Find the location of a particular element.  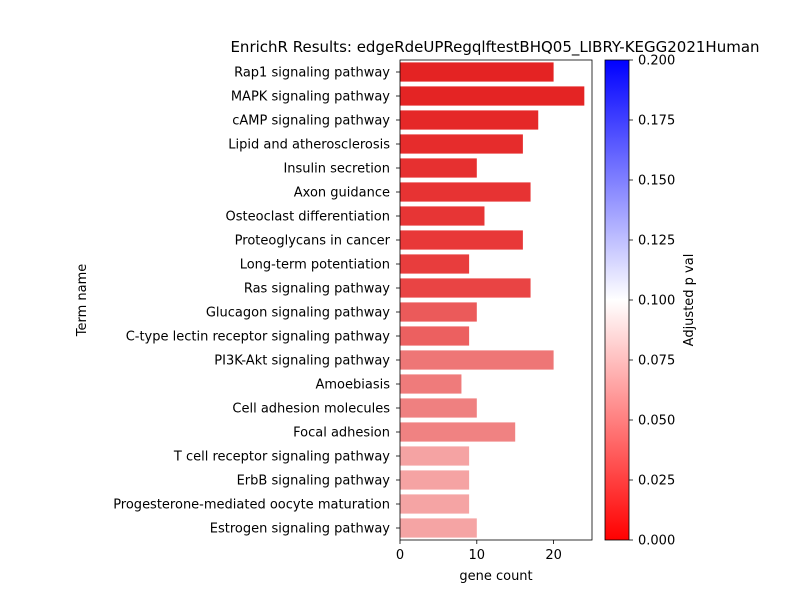

category-label: C-type lectin receptor signaling pathway is located at coordinates (258, 337).